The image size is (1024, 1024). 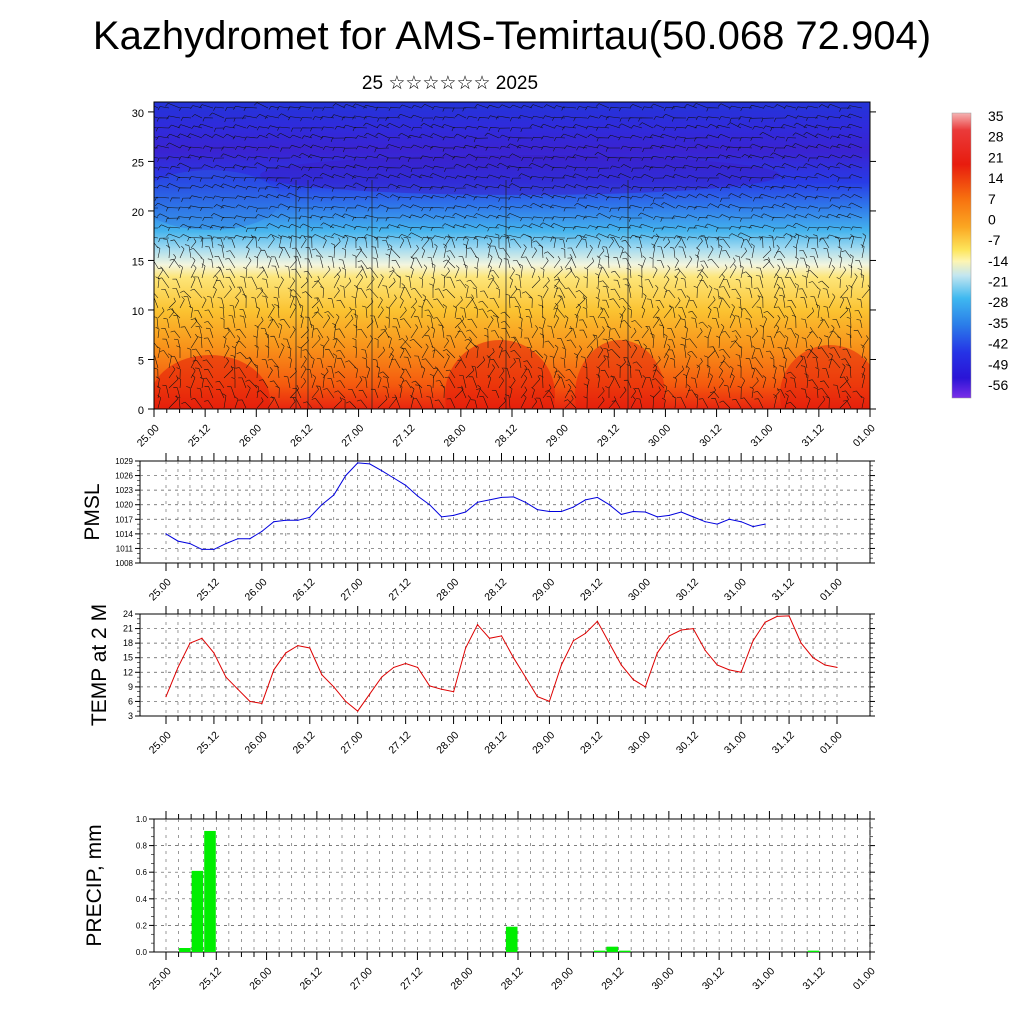 What do you see at coordinates (961, 255) in the screenshot?
I see `colorbar-gradient` at bounding box center [961, 255].